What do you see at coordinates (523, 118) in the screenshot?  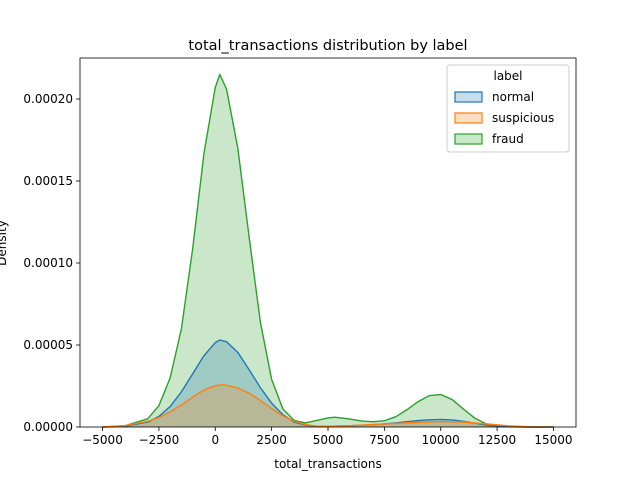 I see `legend-label-suspicious: suspicious` at bounding box center [523, 118].